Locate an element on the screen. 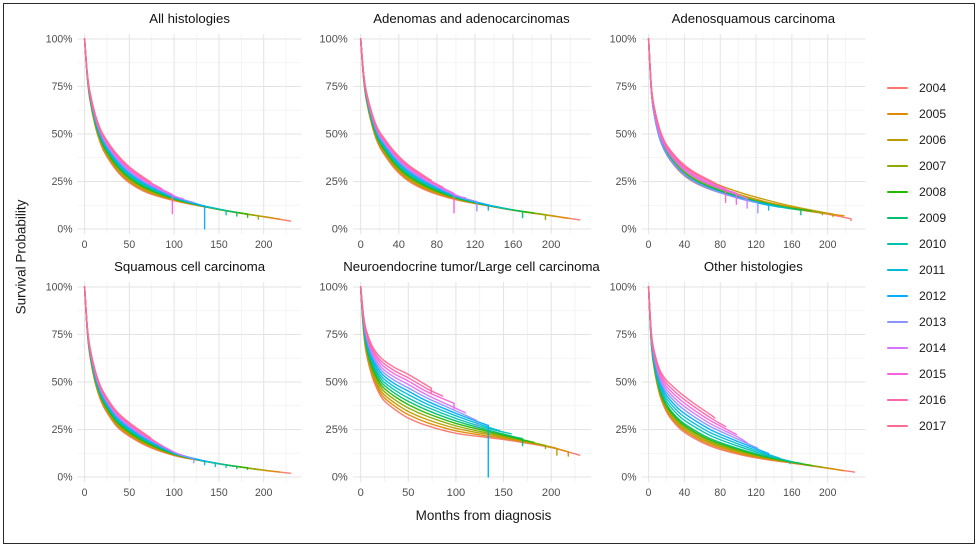 The image size is (979, 548). legend-label: 2007 is located at coordinates (933, 166).